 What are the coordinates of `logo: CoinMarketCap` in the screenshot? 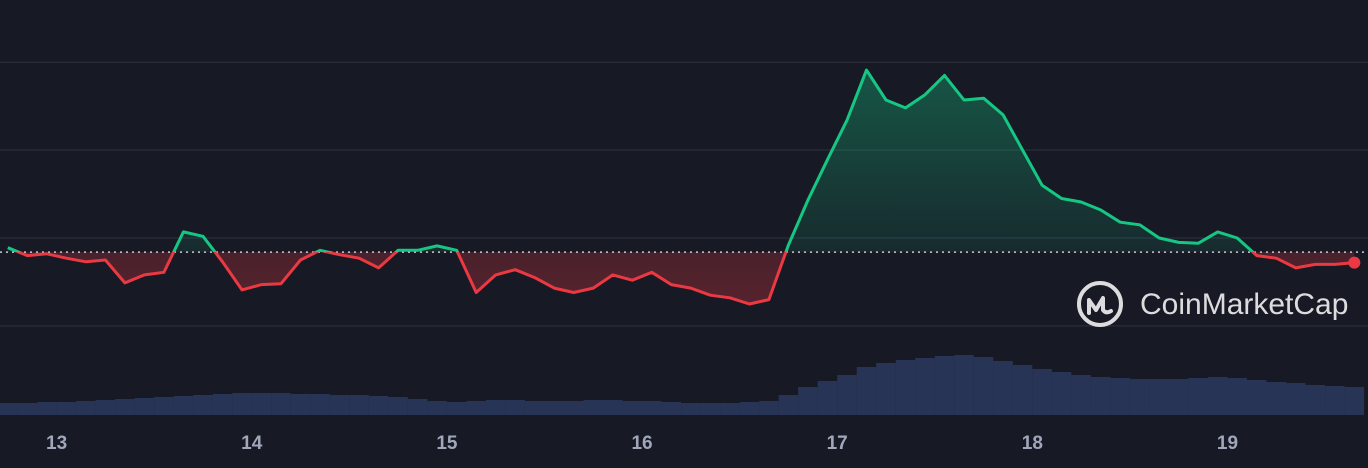 It's located at (1212, 304).